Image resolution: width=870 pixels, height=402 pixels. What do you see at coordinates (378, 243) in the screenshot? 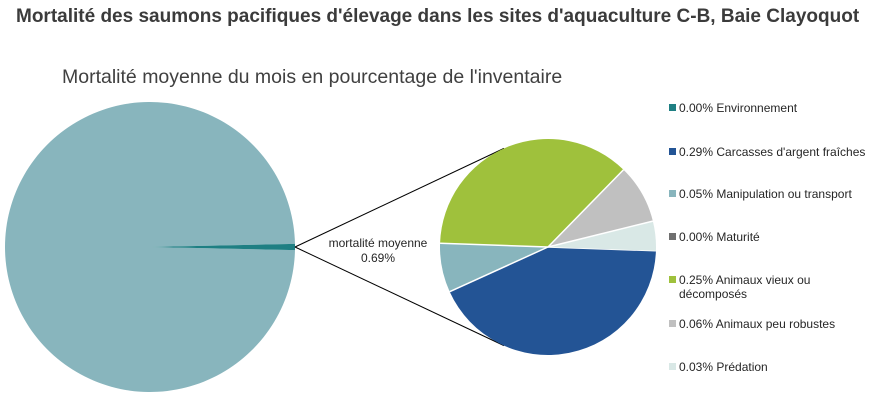
I see `callout-label: mortalité moyenne` at bounding box center [378, 243].